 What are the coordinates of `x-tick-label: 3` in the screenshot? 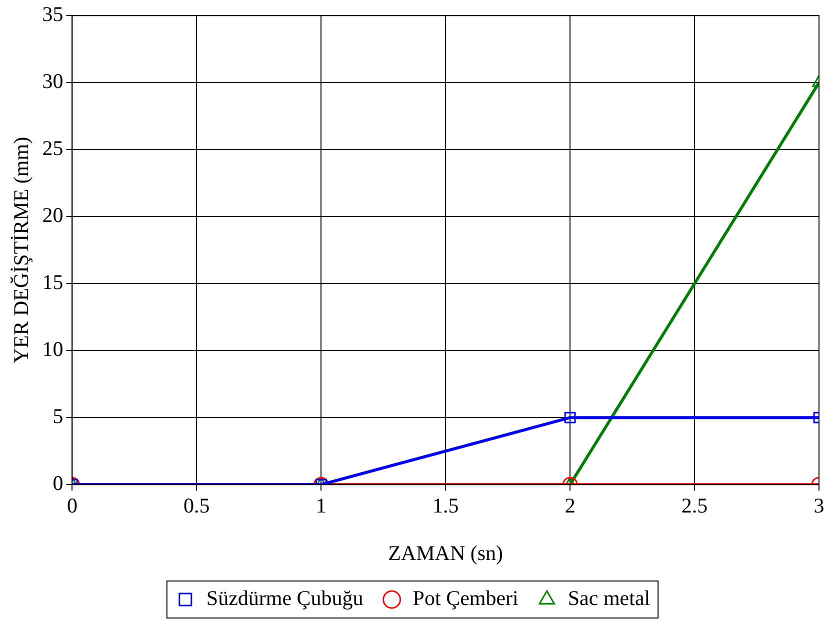 It's located at (819, 506).